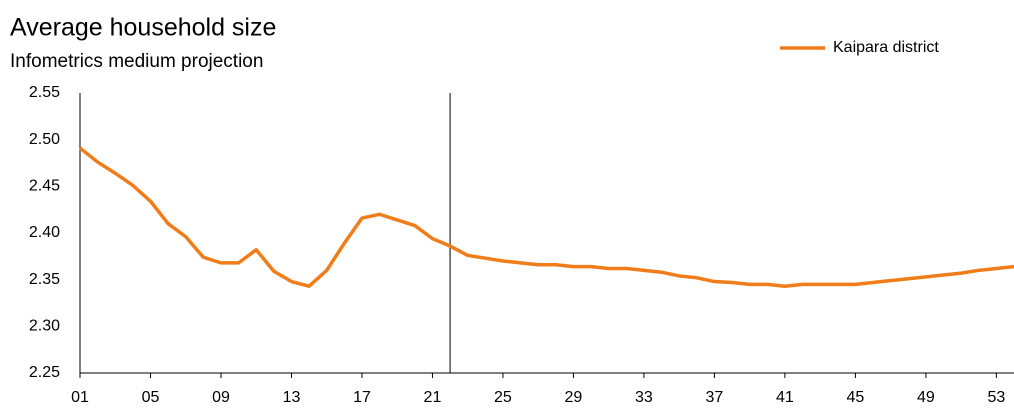  I want to click on legend-label: Kaipara district, so click(886, 47).